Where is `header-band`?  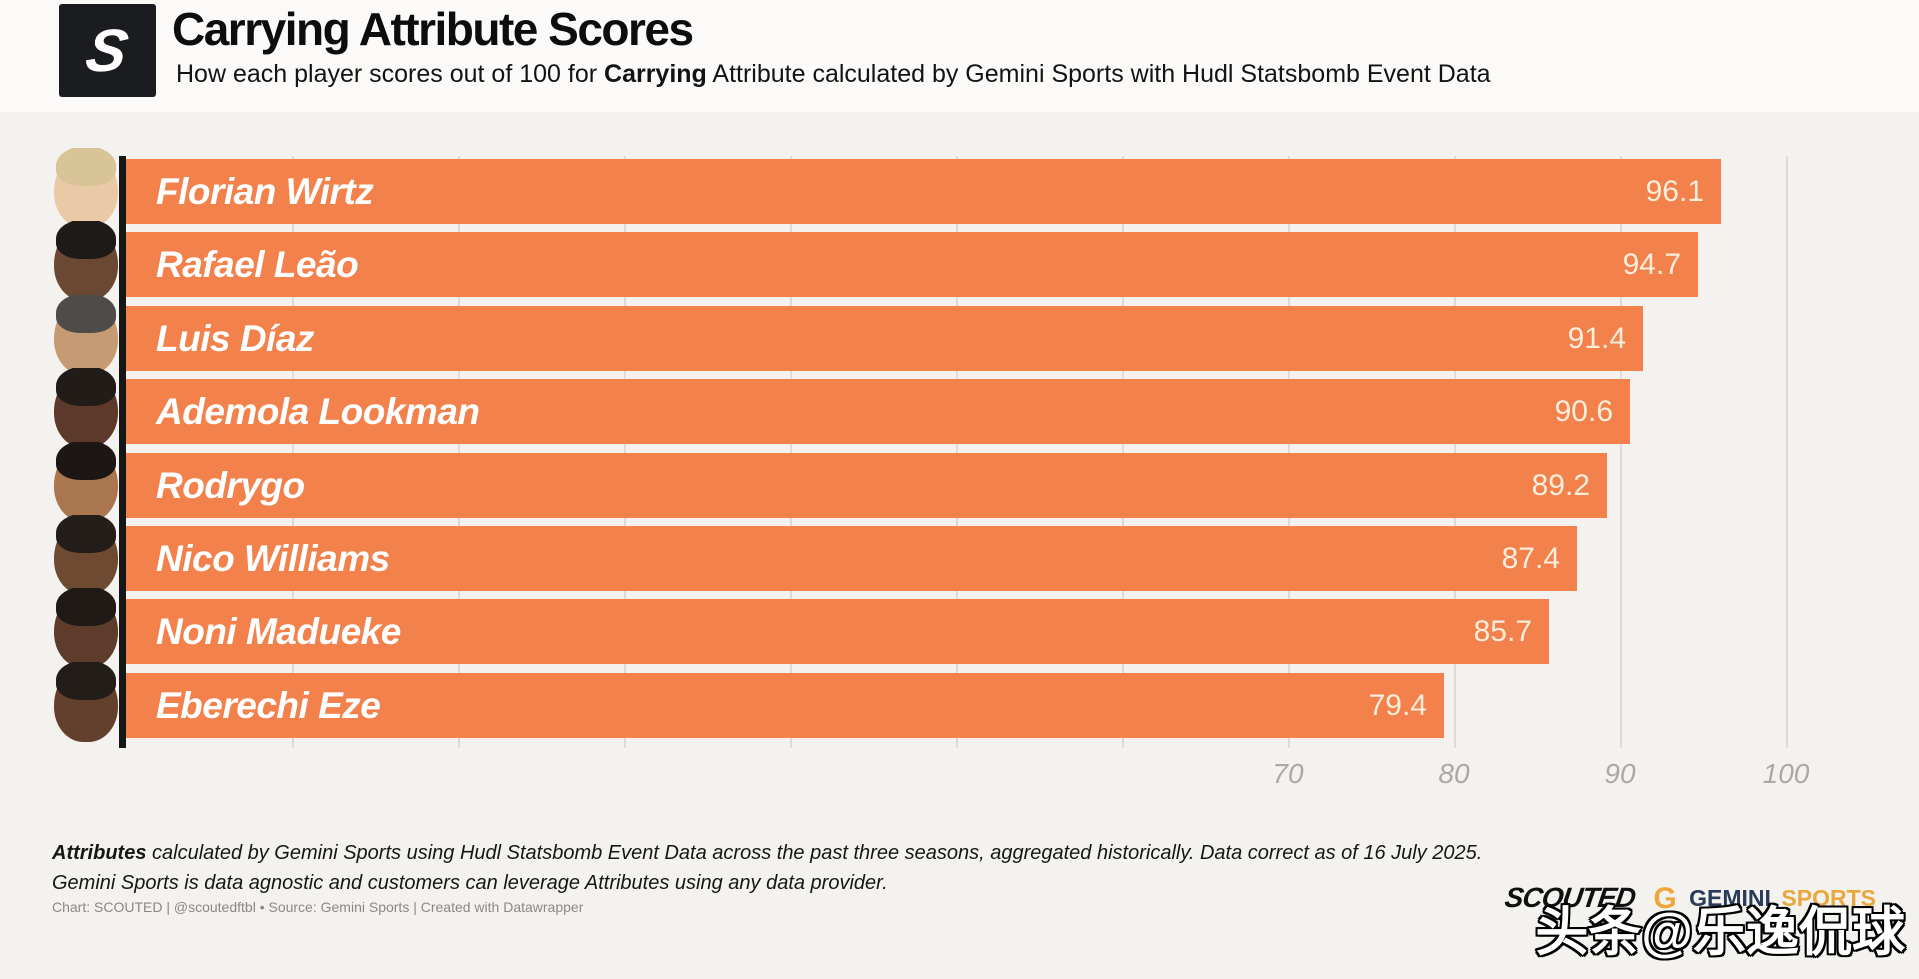
header-band is located at coordinates (959, 56).